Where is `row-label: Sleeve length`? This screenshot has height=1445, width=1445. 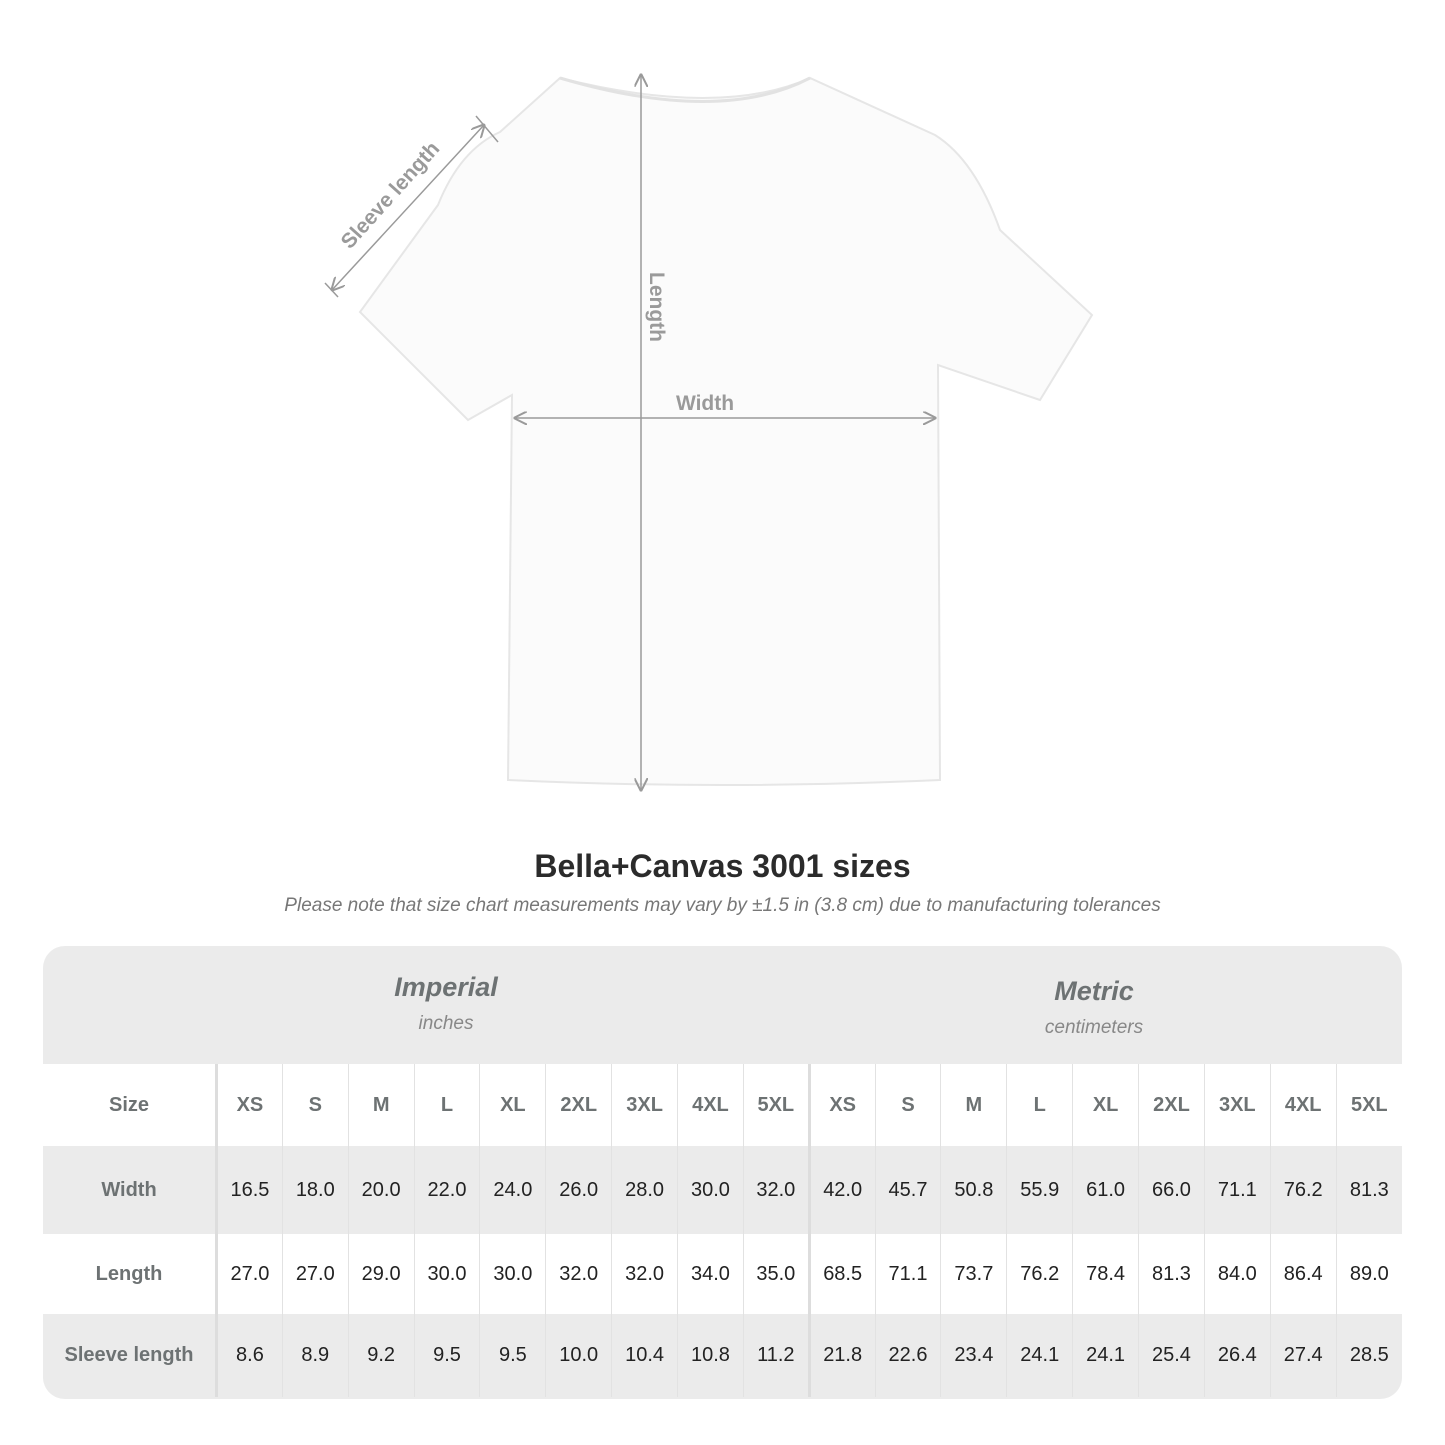 row-label: Sleeve length is located at coordinates (130, 1355).